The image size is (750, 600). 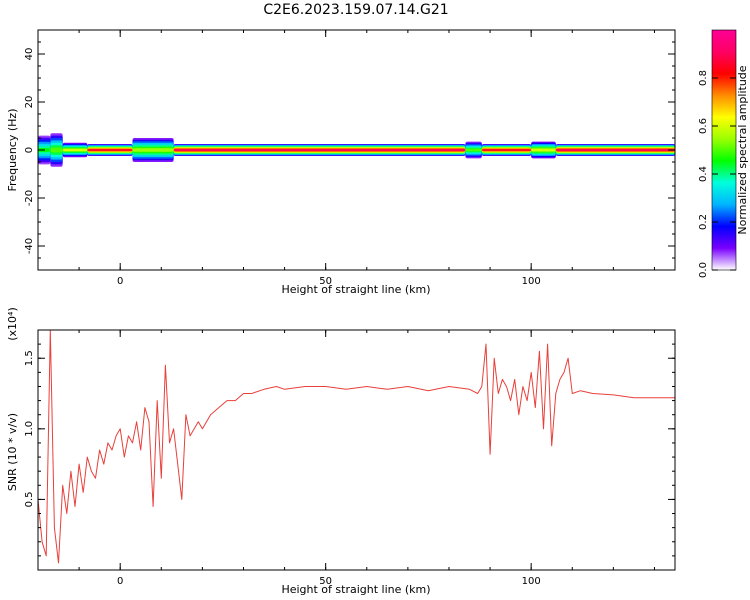 I want to click on figure-title: C2E6.2023.159.07.14.G21, so click(x=355, y=10).